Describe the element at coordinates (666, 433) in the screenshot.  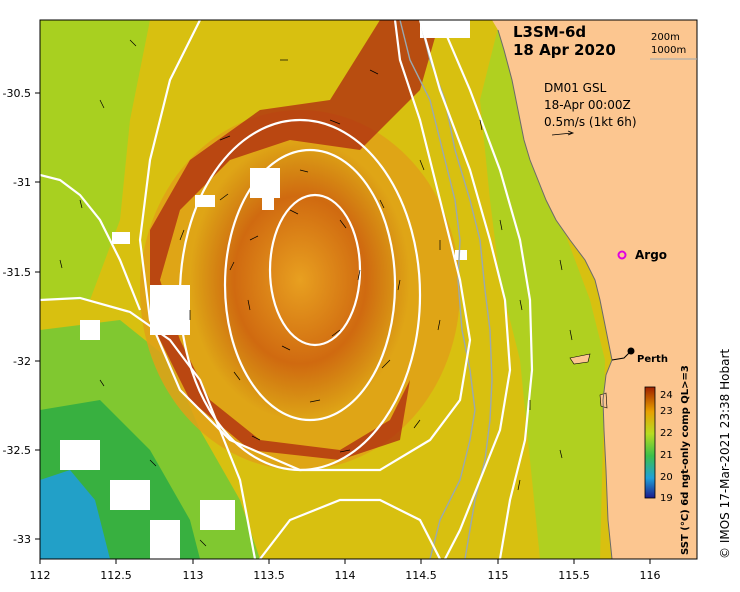
I see `colorbar-tick: 22` at that location.